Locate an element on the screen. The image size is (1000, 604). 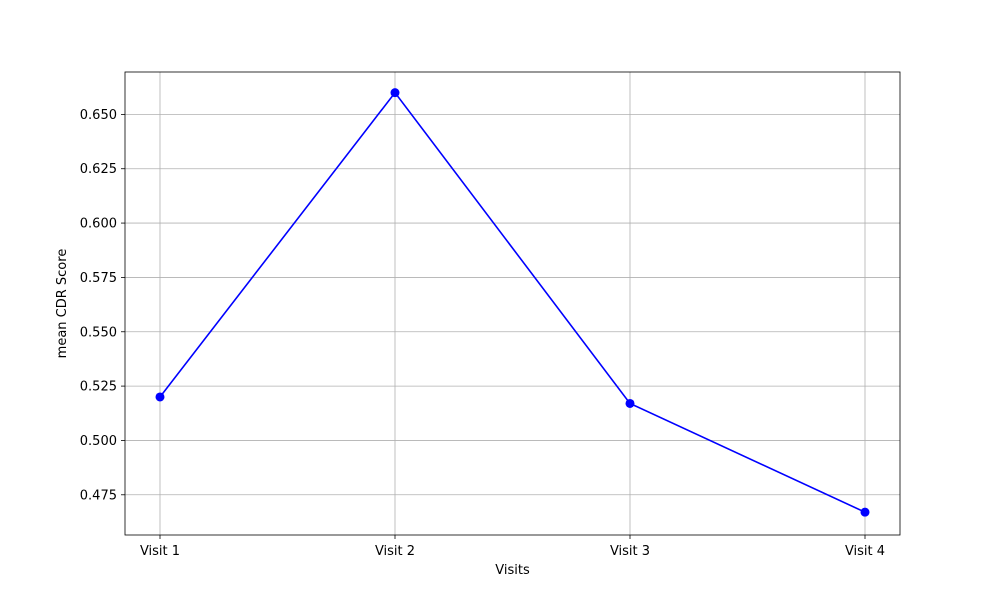
x-tick-label: Visit 4 is located at coordinates (865, 551).